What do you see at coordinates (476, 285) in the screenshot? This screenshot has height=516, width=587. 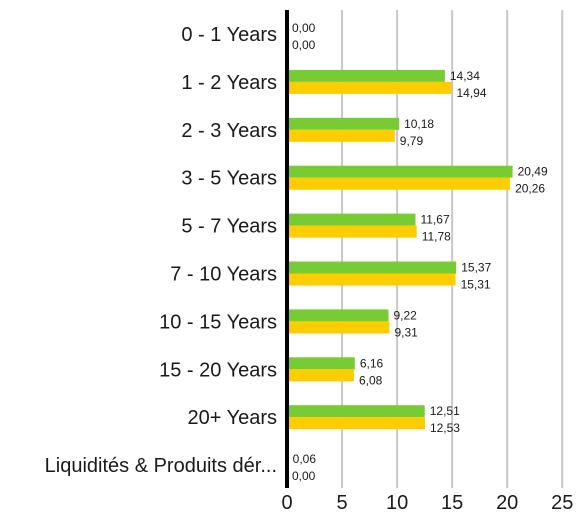 I see `value-label-series2-5: 15,31` at bounding box center [476, 285].